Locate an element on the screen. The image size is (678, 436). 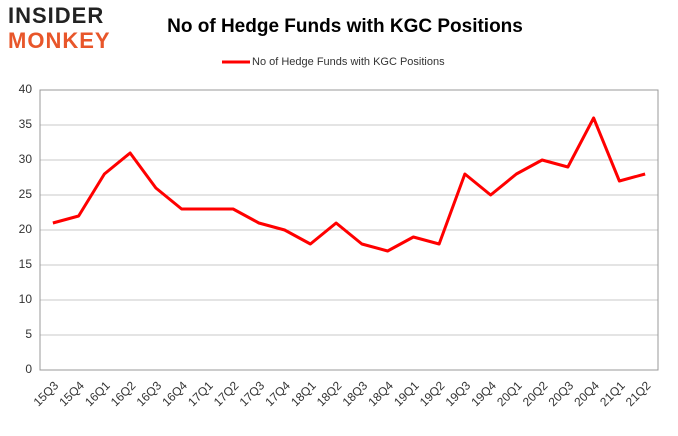
logo-bottom: MONKEY is located at coordinates (59, 40).